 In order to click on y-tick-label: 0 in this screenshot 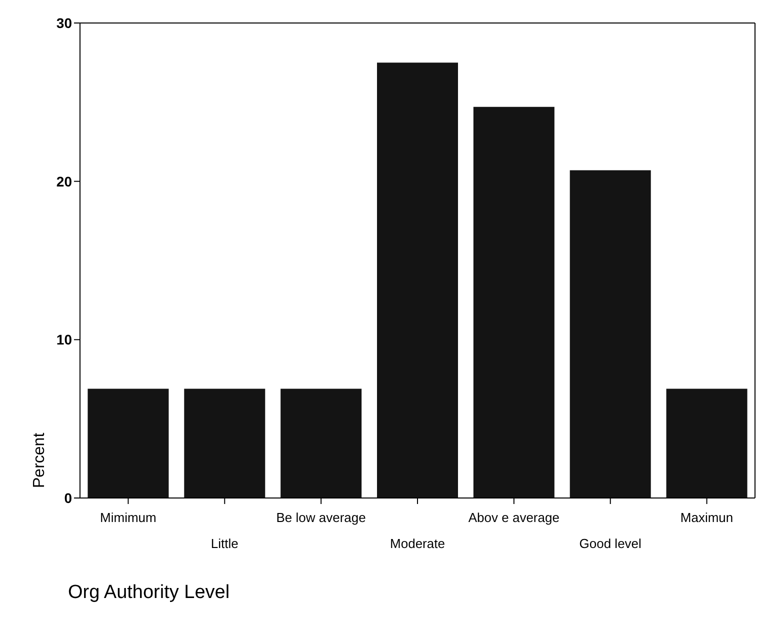, I will do `click(68, 498)`.